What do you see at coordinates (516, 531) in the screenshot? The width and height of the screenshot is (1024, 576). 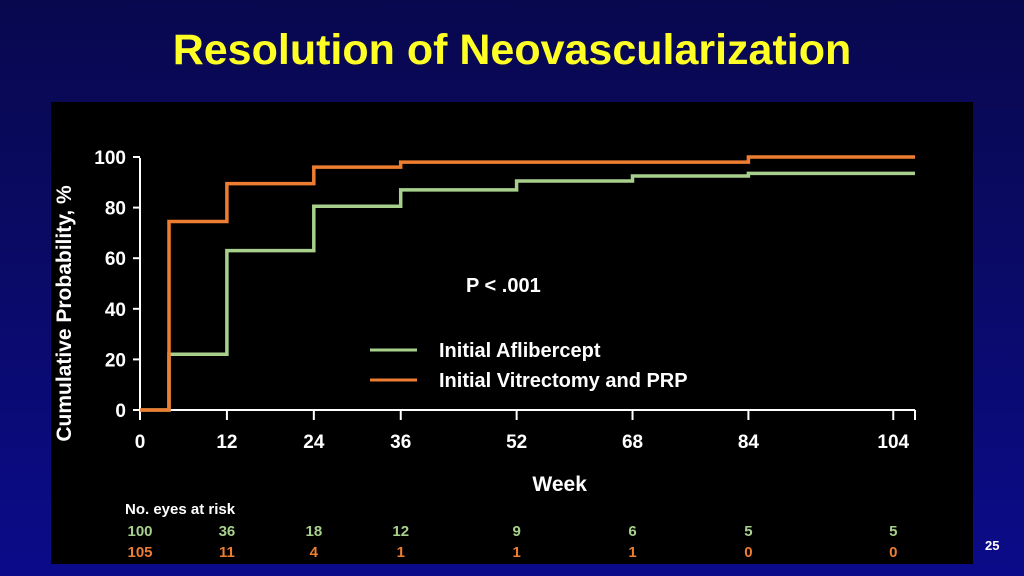 I see `at-risk-value: 9` at bounding box center [516, 531].